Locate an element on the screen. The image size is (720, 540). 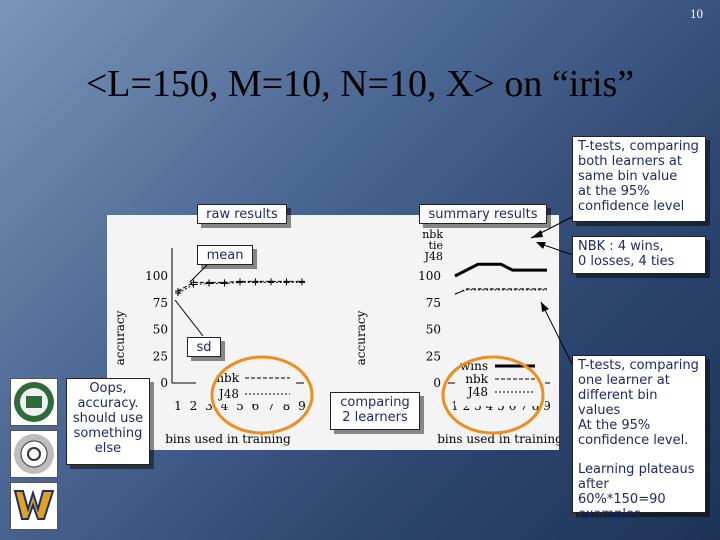
x-tick-label: 3 is located at coordinates (209, 406).